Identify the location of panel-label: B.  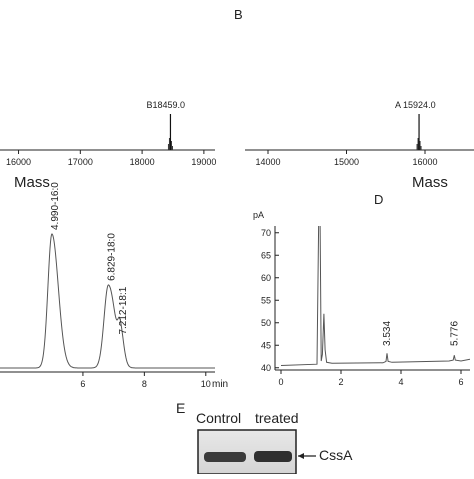
(238, 14).